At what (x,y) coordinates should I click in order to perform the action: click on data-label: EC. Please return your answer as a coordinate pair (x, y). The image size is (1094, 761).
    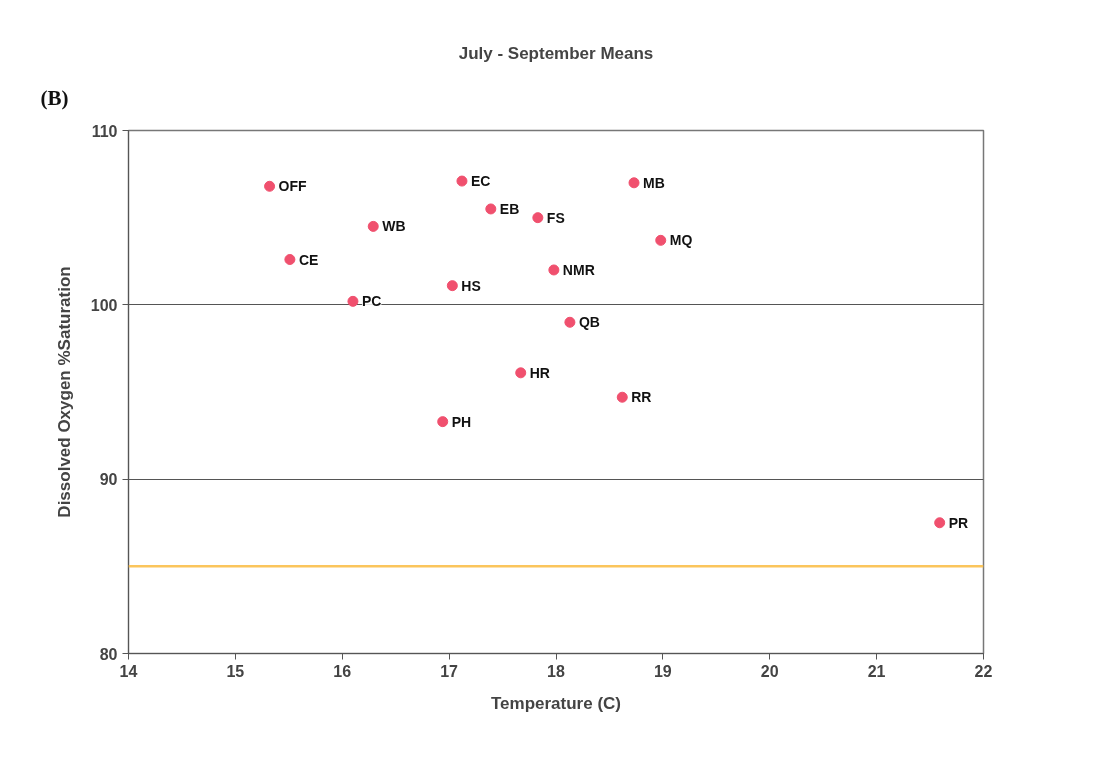
    Looking at the image, I should click on (480, 181).